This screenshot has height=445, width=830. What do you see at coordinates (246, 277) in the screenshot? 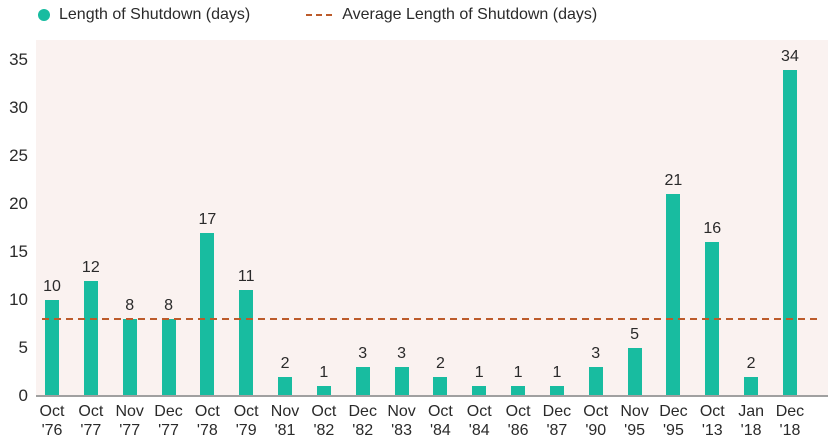
I see `bar-value-label: 11` at bounding box center [246, 277].